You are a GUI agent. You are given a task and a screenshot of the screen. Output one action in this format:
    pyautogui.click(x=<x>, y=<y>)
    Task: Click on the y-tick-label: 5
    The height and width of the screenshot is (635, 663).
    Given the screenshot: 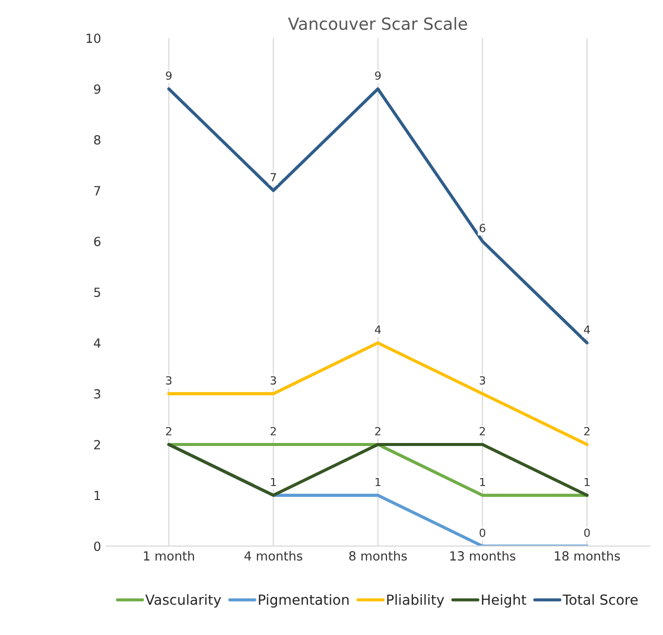 What is the action you would take?
    pyautogui.click(x=97, y=293)
    